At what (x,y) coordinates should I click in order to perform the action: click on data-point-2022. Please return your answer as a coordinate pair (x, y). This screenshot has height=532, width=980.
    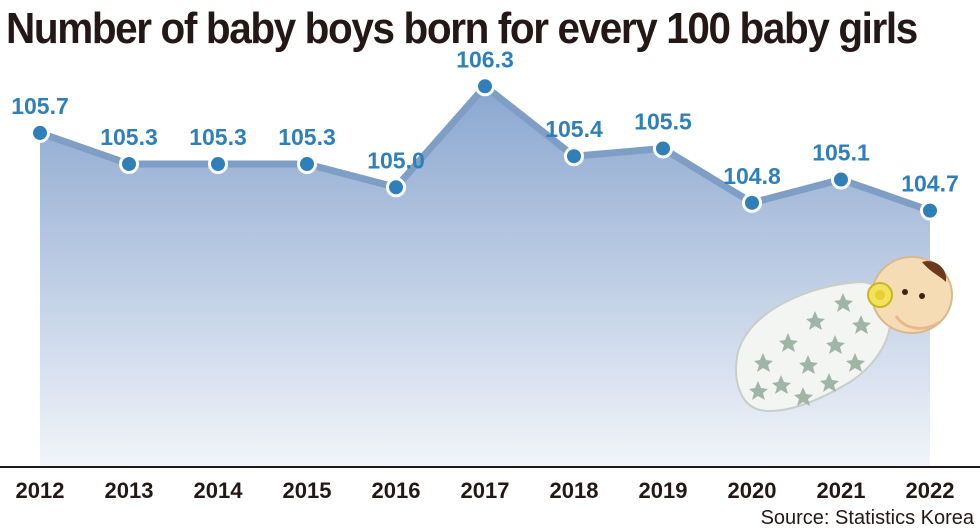
    Looking at the image, I should click on (930, 210).